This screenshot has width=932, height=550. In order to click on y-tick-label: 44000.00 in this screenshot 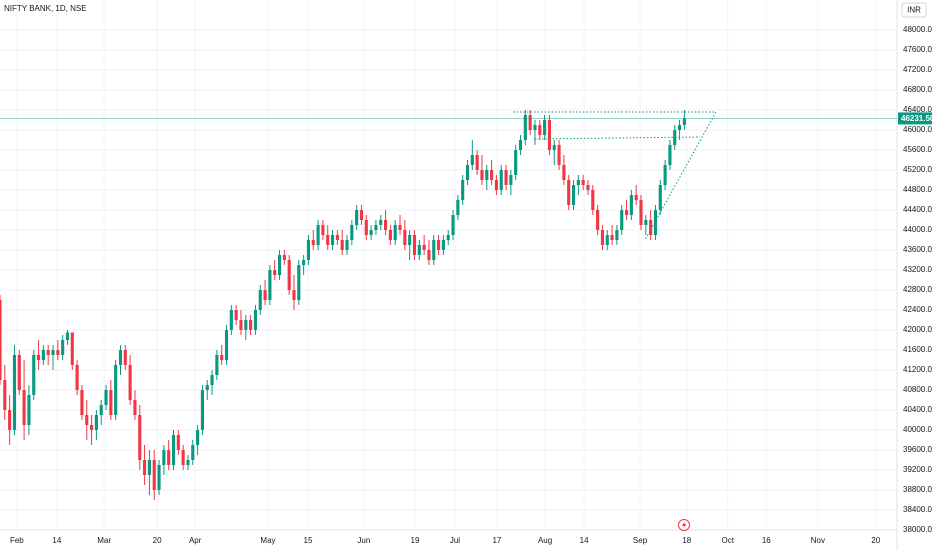, I will do `click(917, 229)`.